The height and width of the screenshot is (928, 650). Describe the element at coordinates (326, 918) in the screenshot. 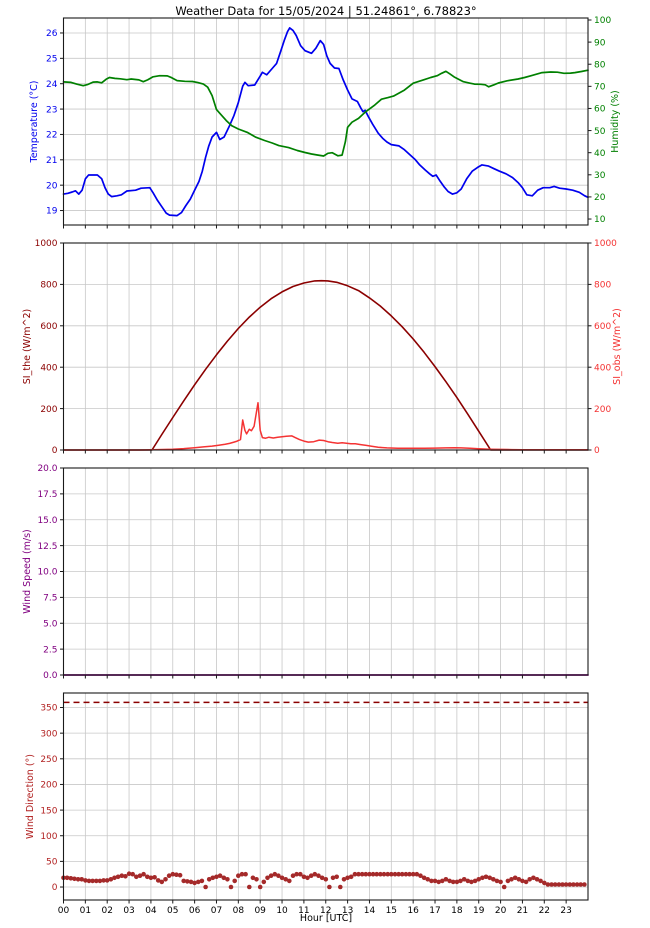

I see `x-axis-label: Hour [UTC]` at that location.